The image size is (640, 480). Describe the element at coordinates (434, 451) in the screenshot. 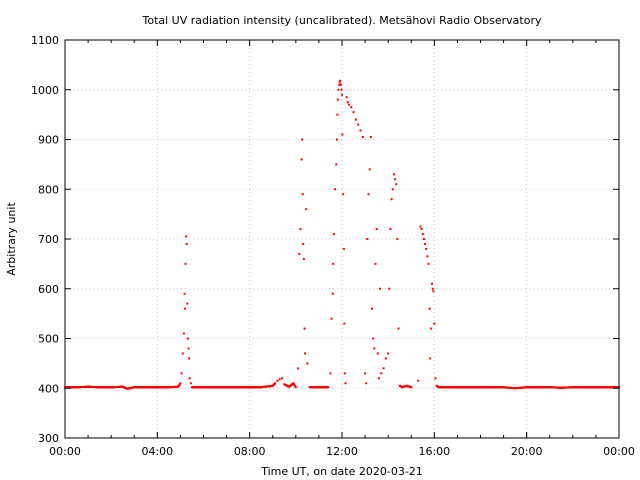

I see `x-tick-label: 16:00` at that location.